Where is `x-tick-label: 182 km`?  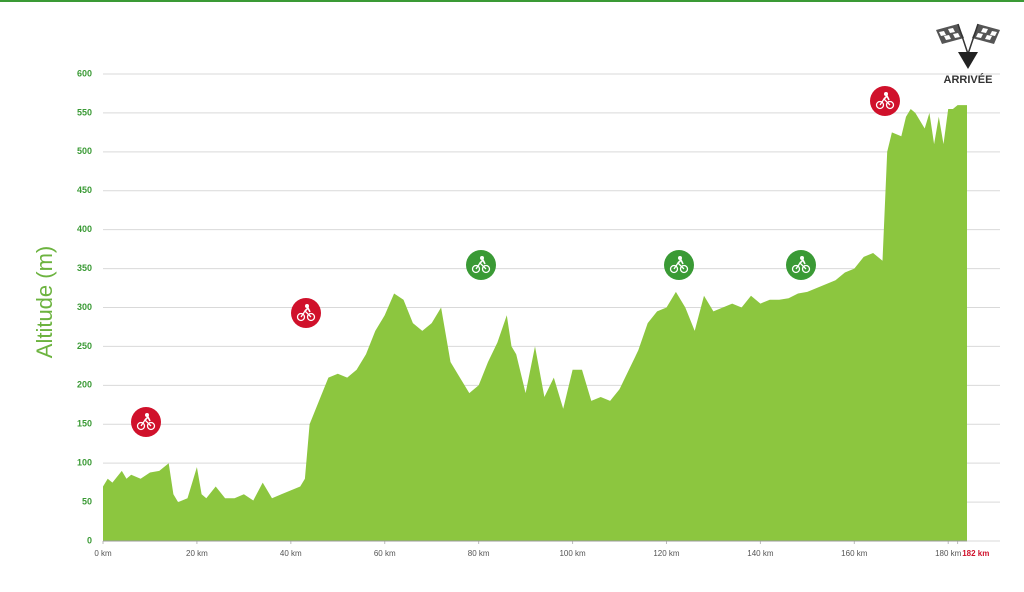 x-tick-label: 182 km is located at coordinates (975, 553).